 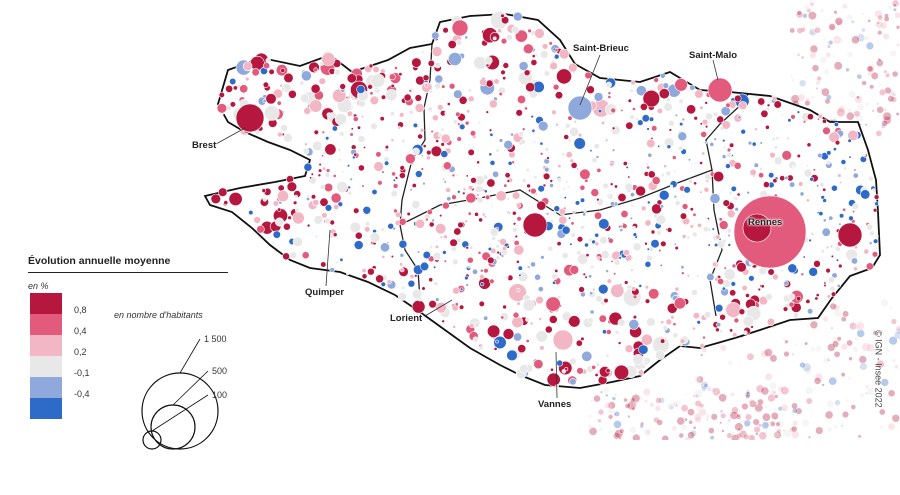 I want to click on city-label-saint-brieuc: Saint-Brieuc, so click(x=601, y=48).